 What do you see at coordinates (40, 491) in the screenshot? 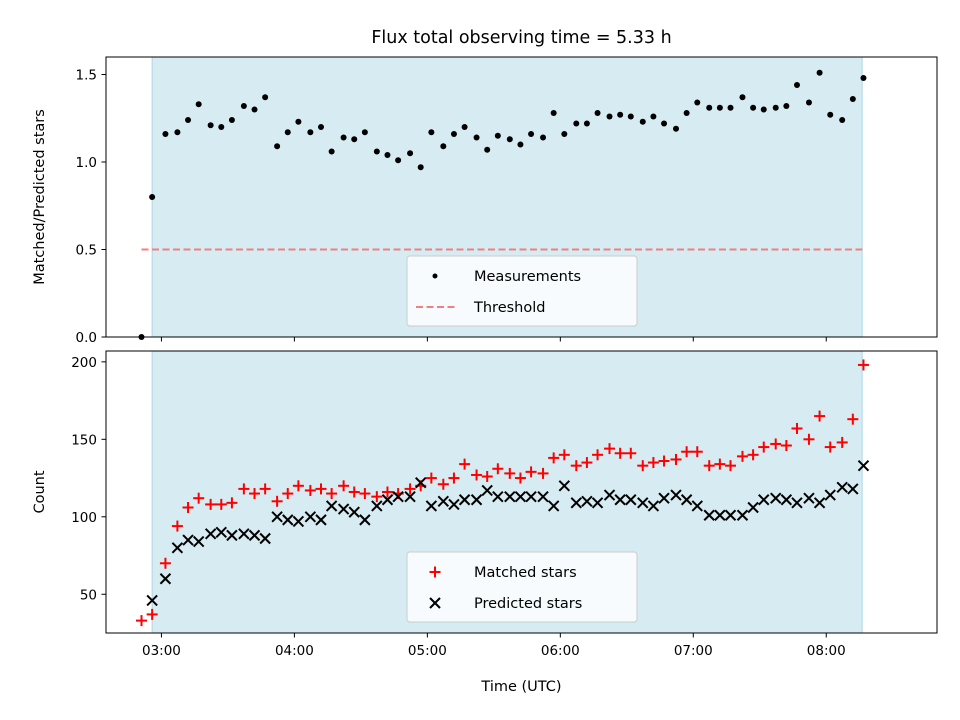
I see `y-axis-label: Count` at bounding box center [40, 491].